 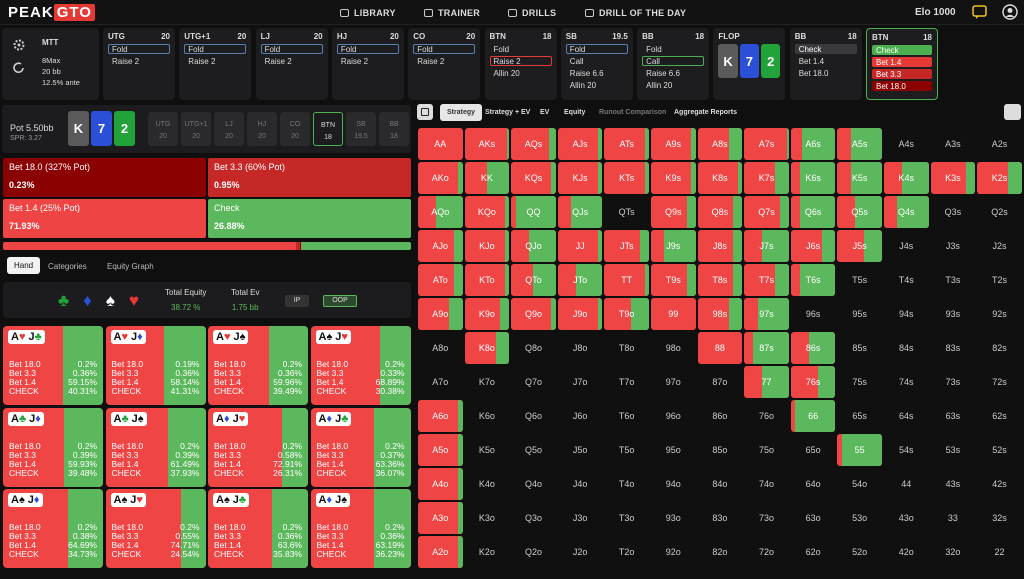 What do you see at coordinates (766, 450) in the screenshot?
I see `hand-cell: 75o` at bounding box center [766, 450].